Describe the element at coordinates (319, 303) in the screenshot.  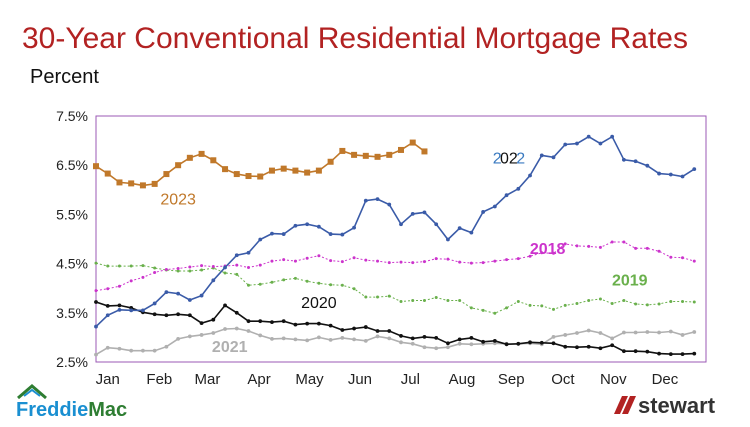
I see `series-label-2020: 2020` at that location.